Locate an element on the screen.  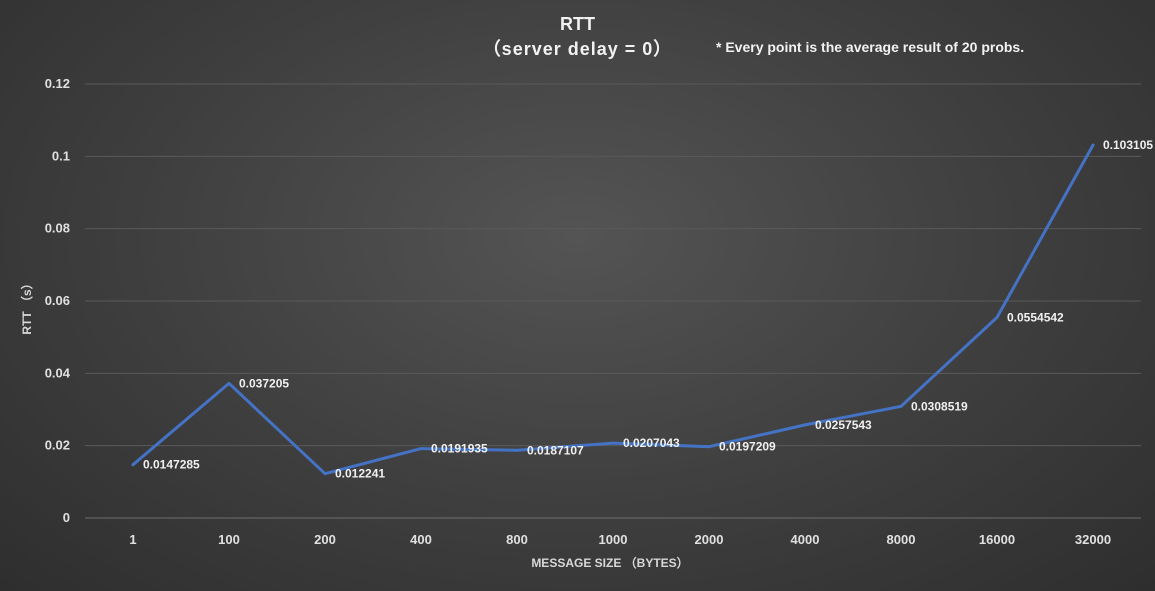
x-tick-label: 2000 is located at coordinates (709, 539).